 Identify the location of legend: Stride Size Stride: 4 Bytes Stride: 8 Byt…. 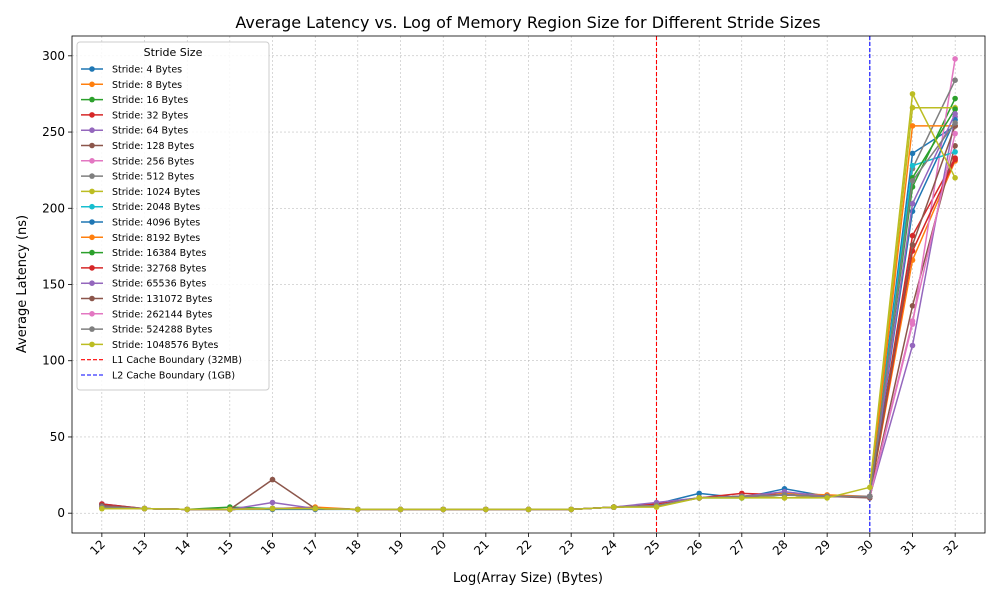
(173, 216).